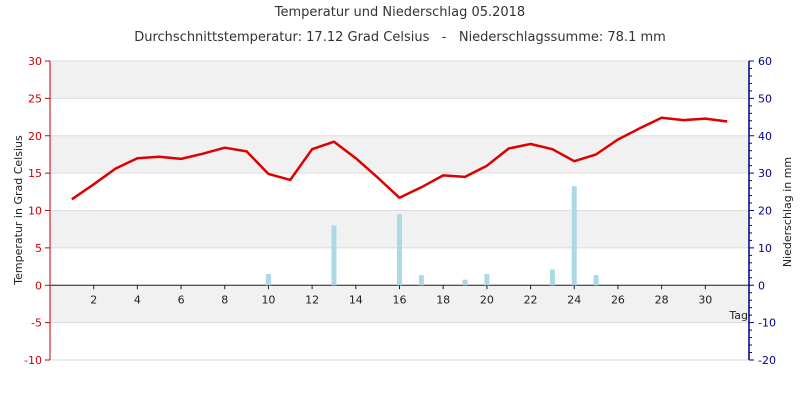 The height and width of the screenshot is (400, 800). I want to click on x-tick-label: 4, so click(137, 299).